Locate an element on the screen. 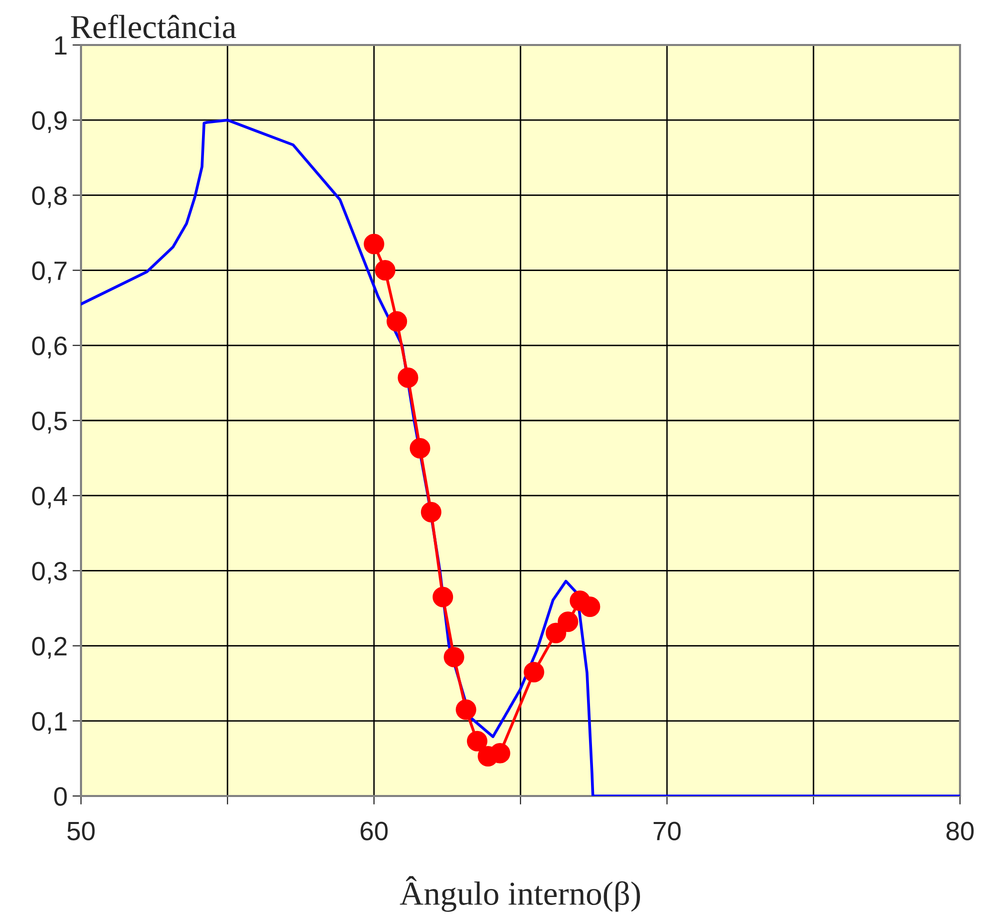  x-tick-label: 70 is located at coordinates (667, 831).